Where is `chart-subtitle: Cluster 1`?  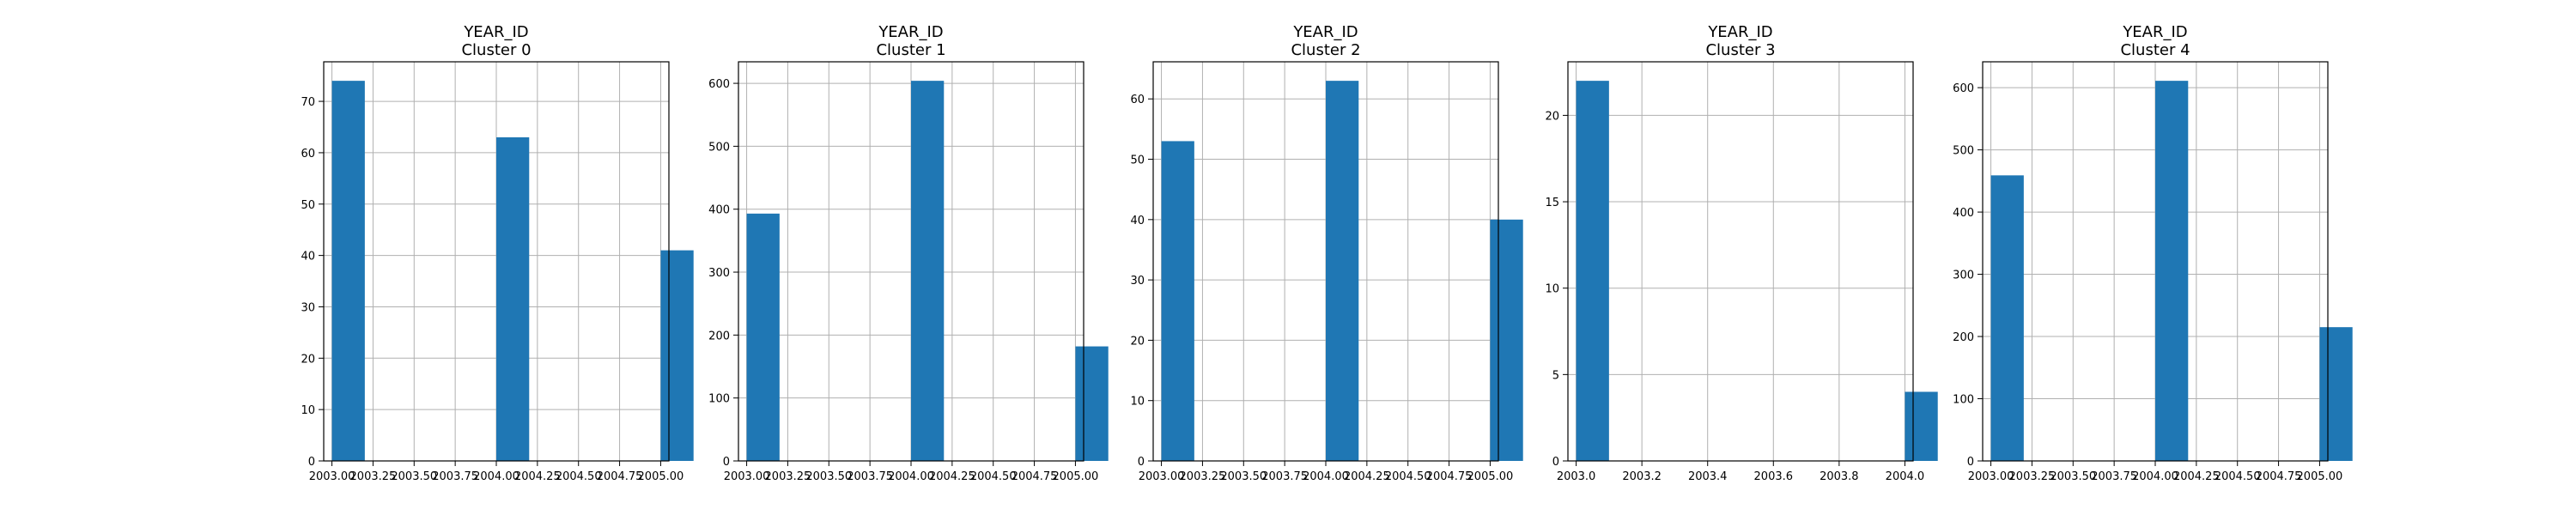 chart-subtitle: Cluster 1 is located at coordinates (910, 50).